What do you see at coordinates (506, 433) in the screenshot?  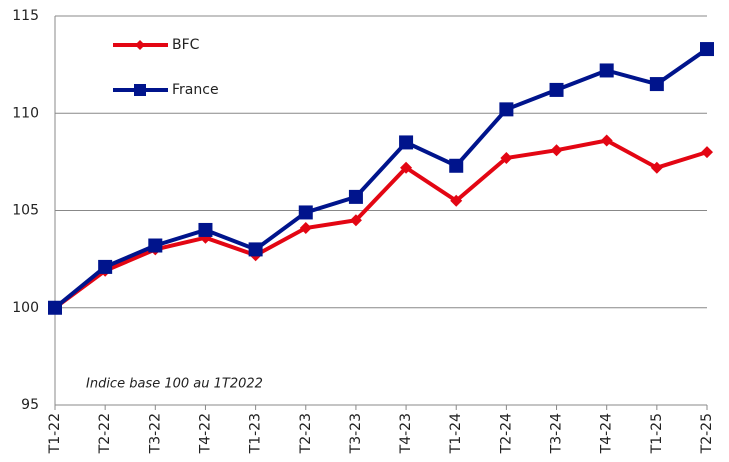 I see `x-tick-label: T2-24` at bounding box center [506, 433].